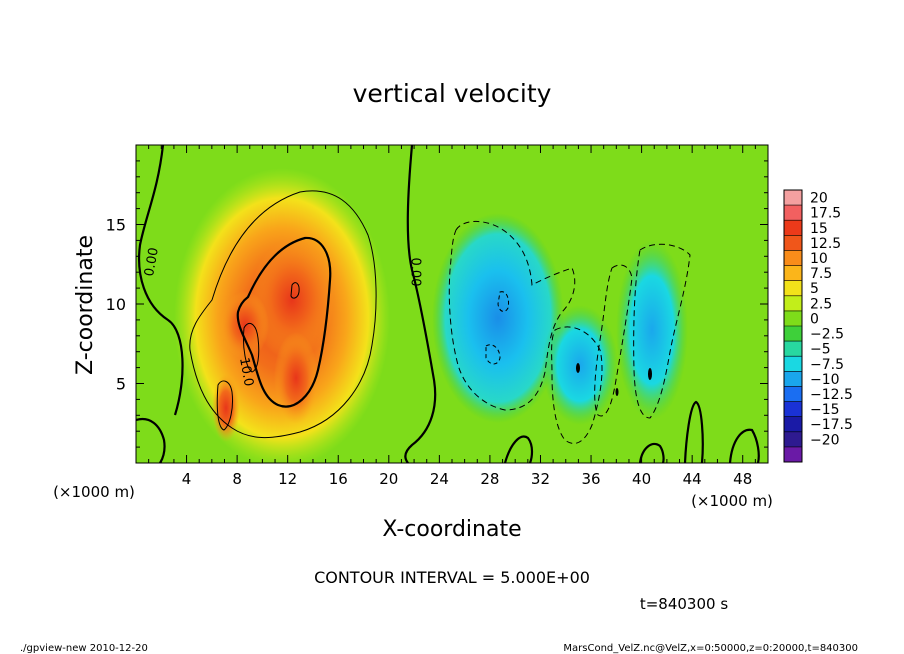 The image size is (904, 654). What do you see at coordinates (84, 648) in the screenshot?
I see `footer-left: ./gpview-new 2010-12-20` at bounding box center [84, 648].